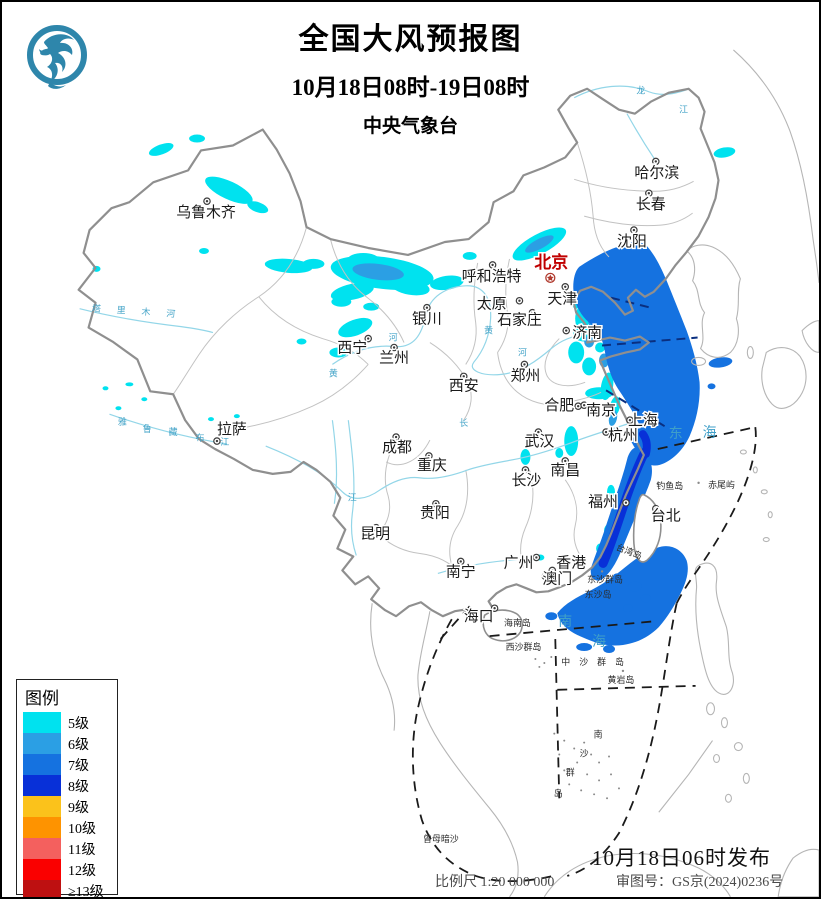  What do you see at coordinates (601, 410) in the screenshot?
I see `city-label: 南京` at bounding box center [601, 410].